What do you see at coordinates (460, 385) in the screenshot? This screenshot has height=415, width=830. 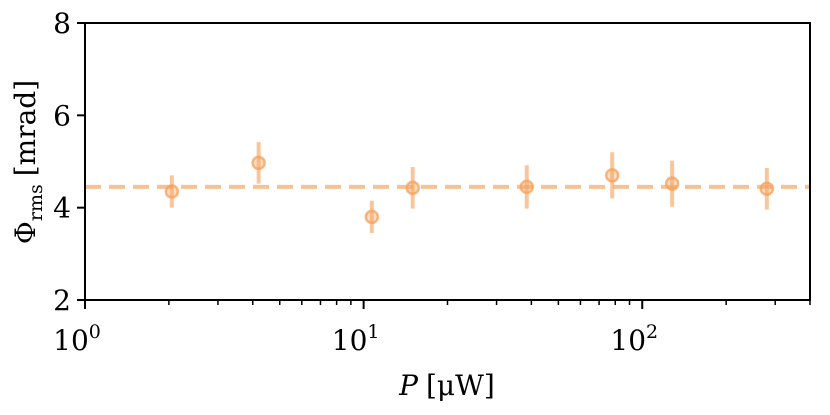 I see `x-axis-label-unit: [μW]` at bounding box center [460, 385].